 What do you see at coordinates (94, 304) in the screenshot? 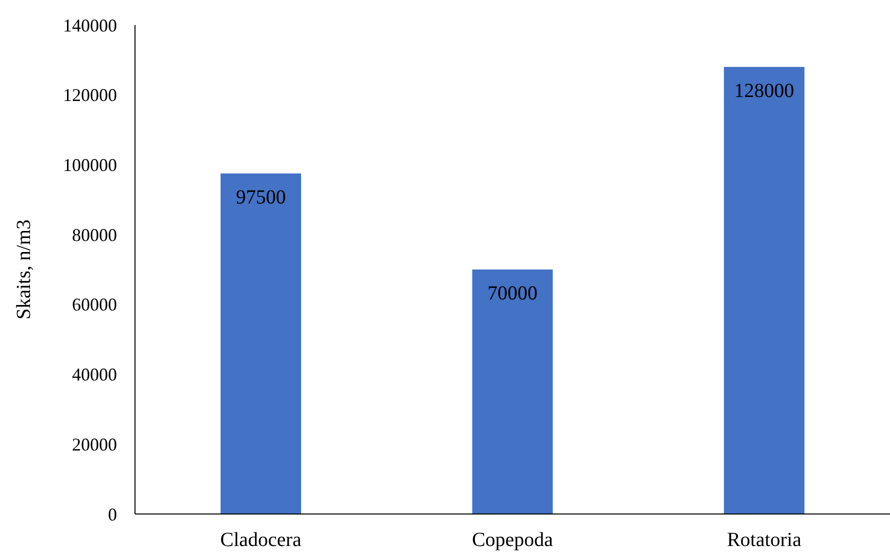
I see `y-tick-label: 60000` at bounding box center [94, 304].